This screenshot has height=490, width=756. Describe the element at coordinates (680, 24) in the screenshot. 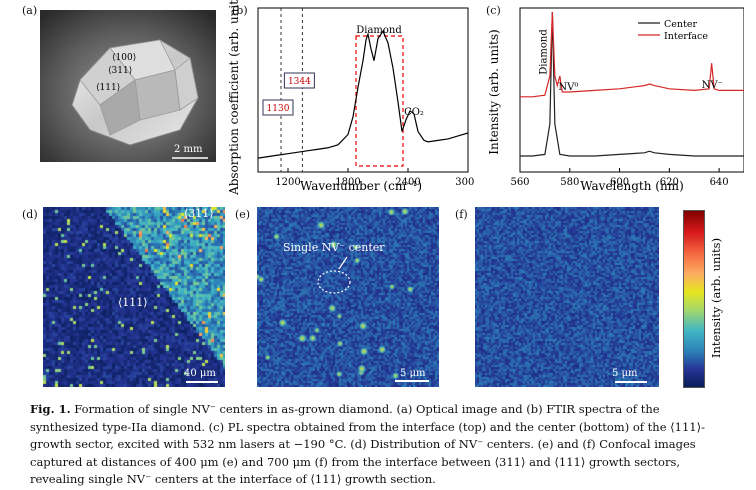

I see `c-legend-label: Center` at that location.